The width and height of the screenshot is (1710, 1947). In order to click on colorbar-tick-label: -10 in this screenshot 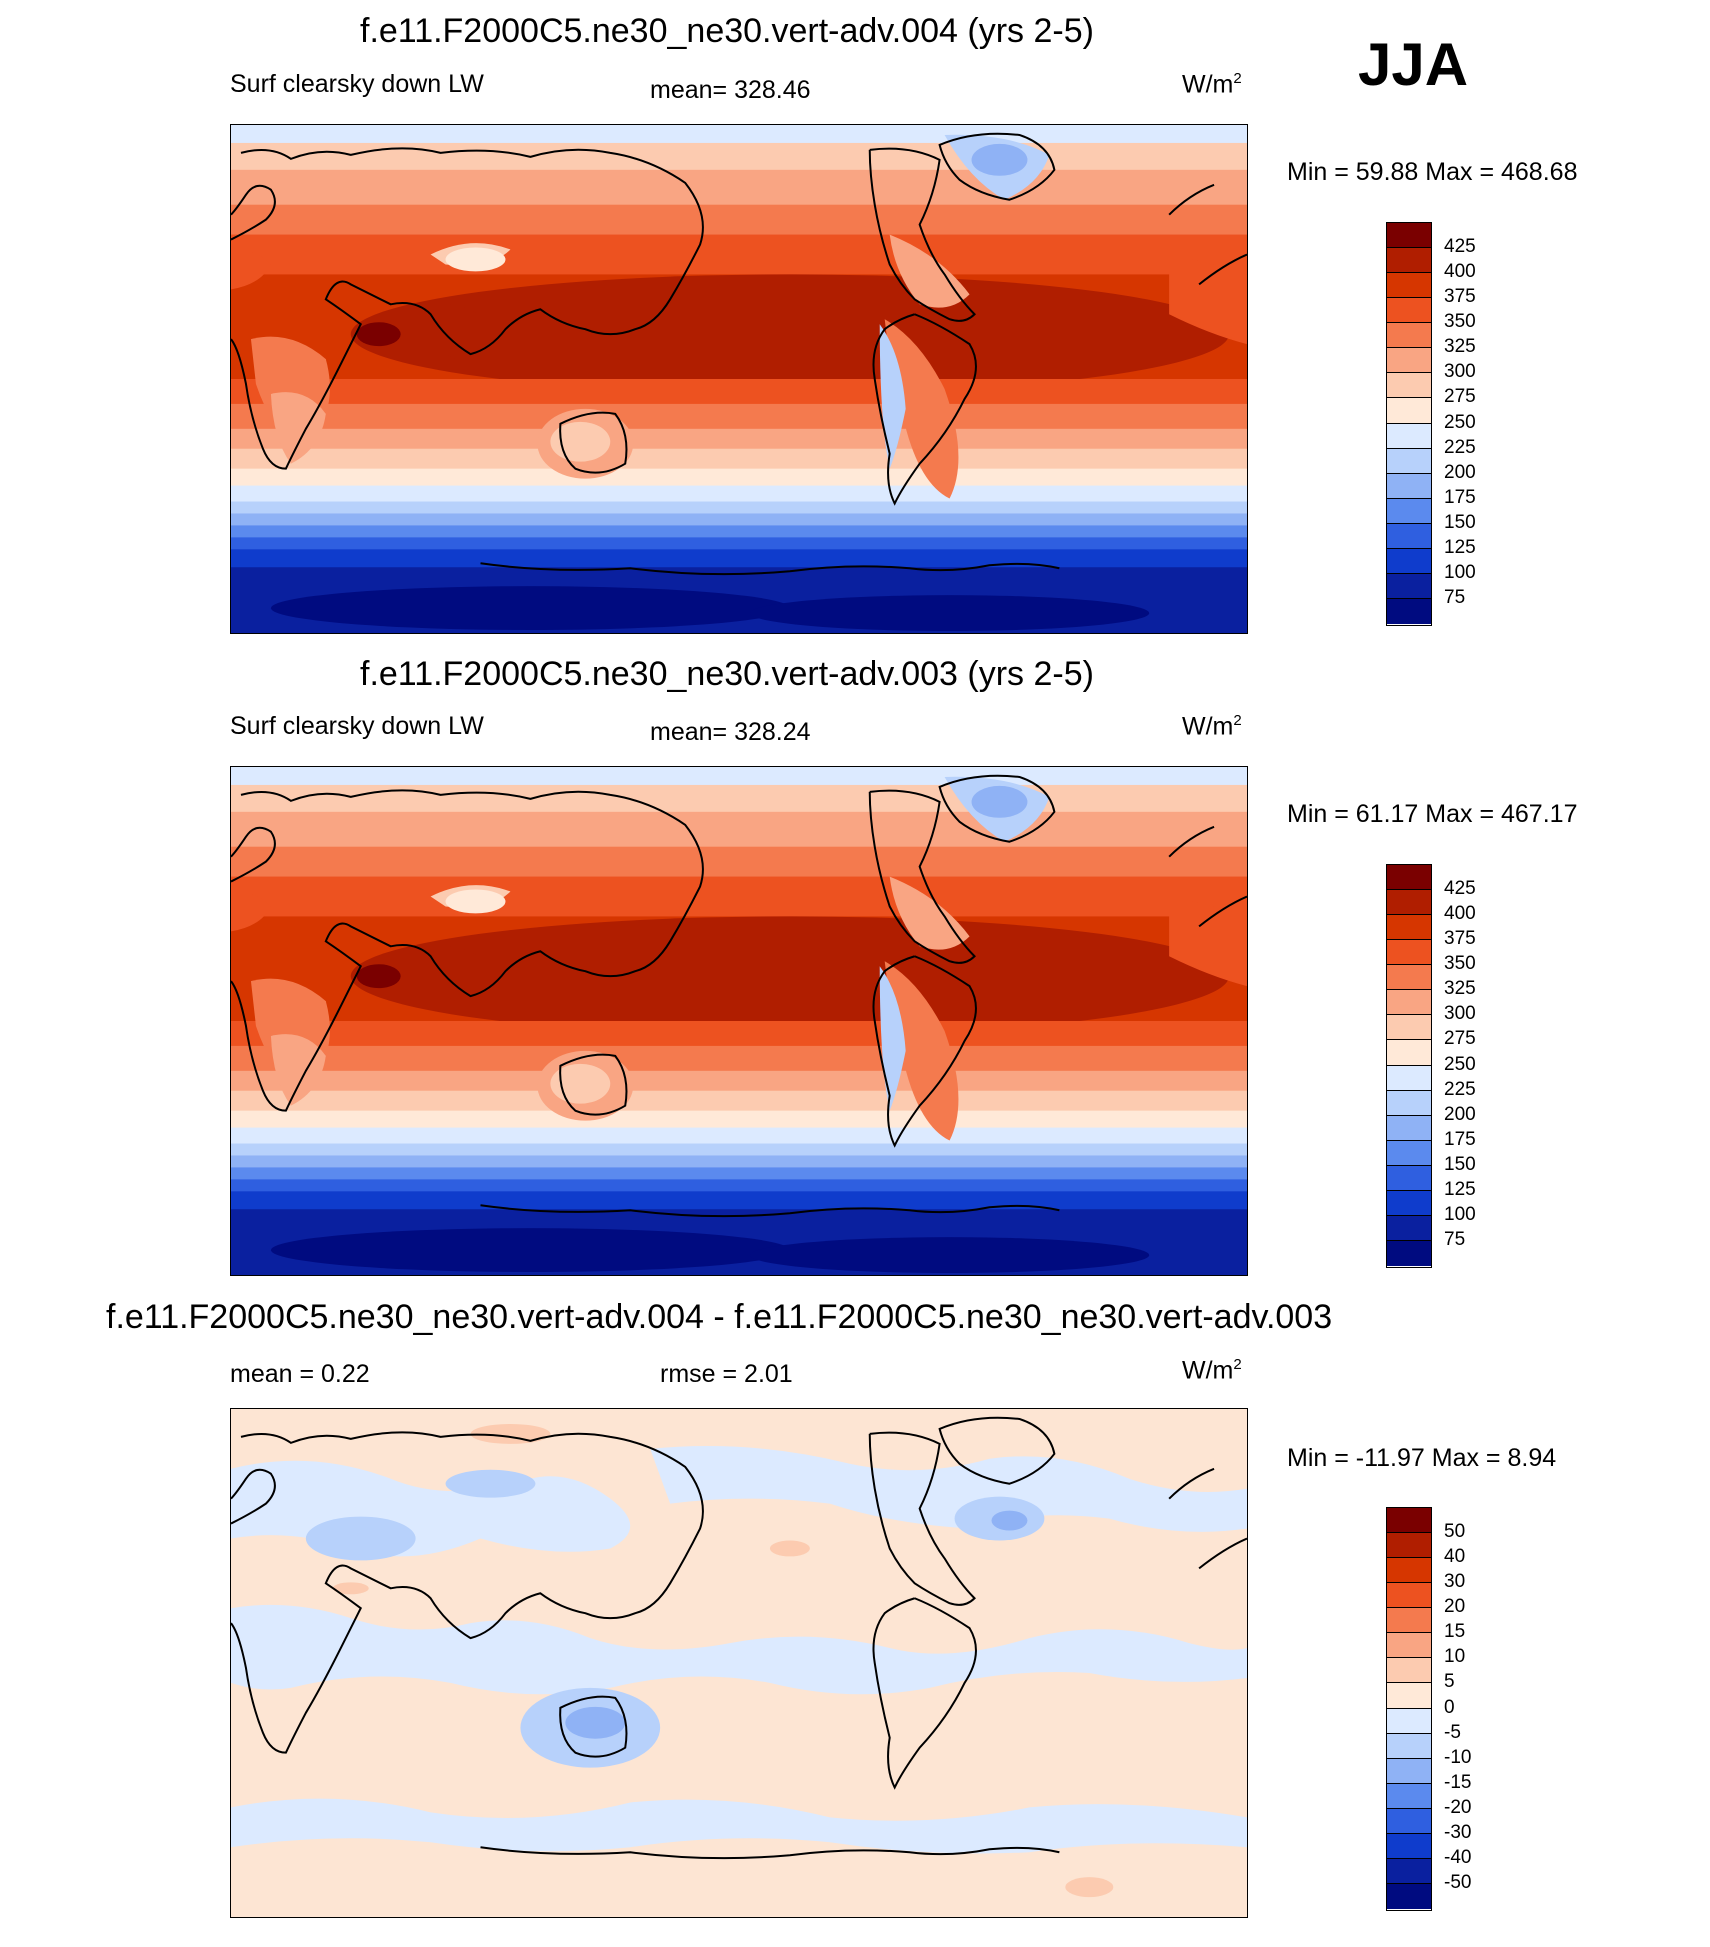, I will do `click(1458, 1757)`.